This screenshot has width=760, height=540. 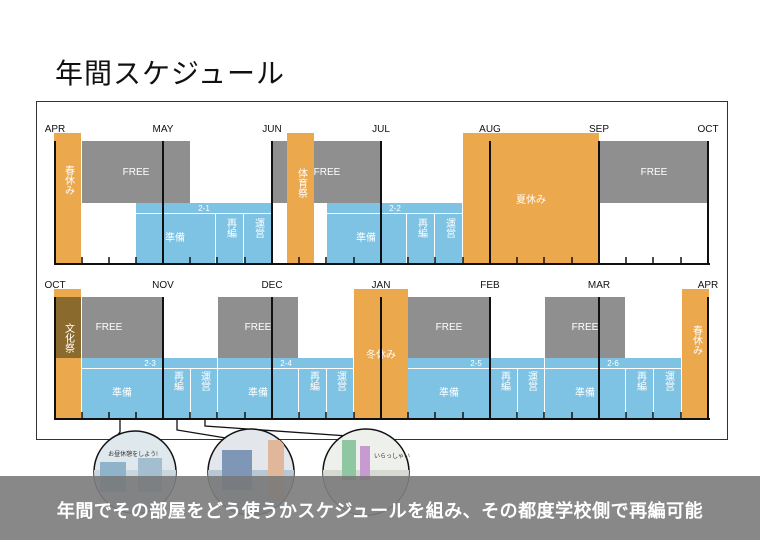 I want to click on event-overlap, so click(x=67, y=327).